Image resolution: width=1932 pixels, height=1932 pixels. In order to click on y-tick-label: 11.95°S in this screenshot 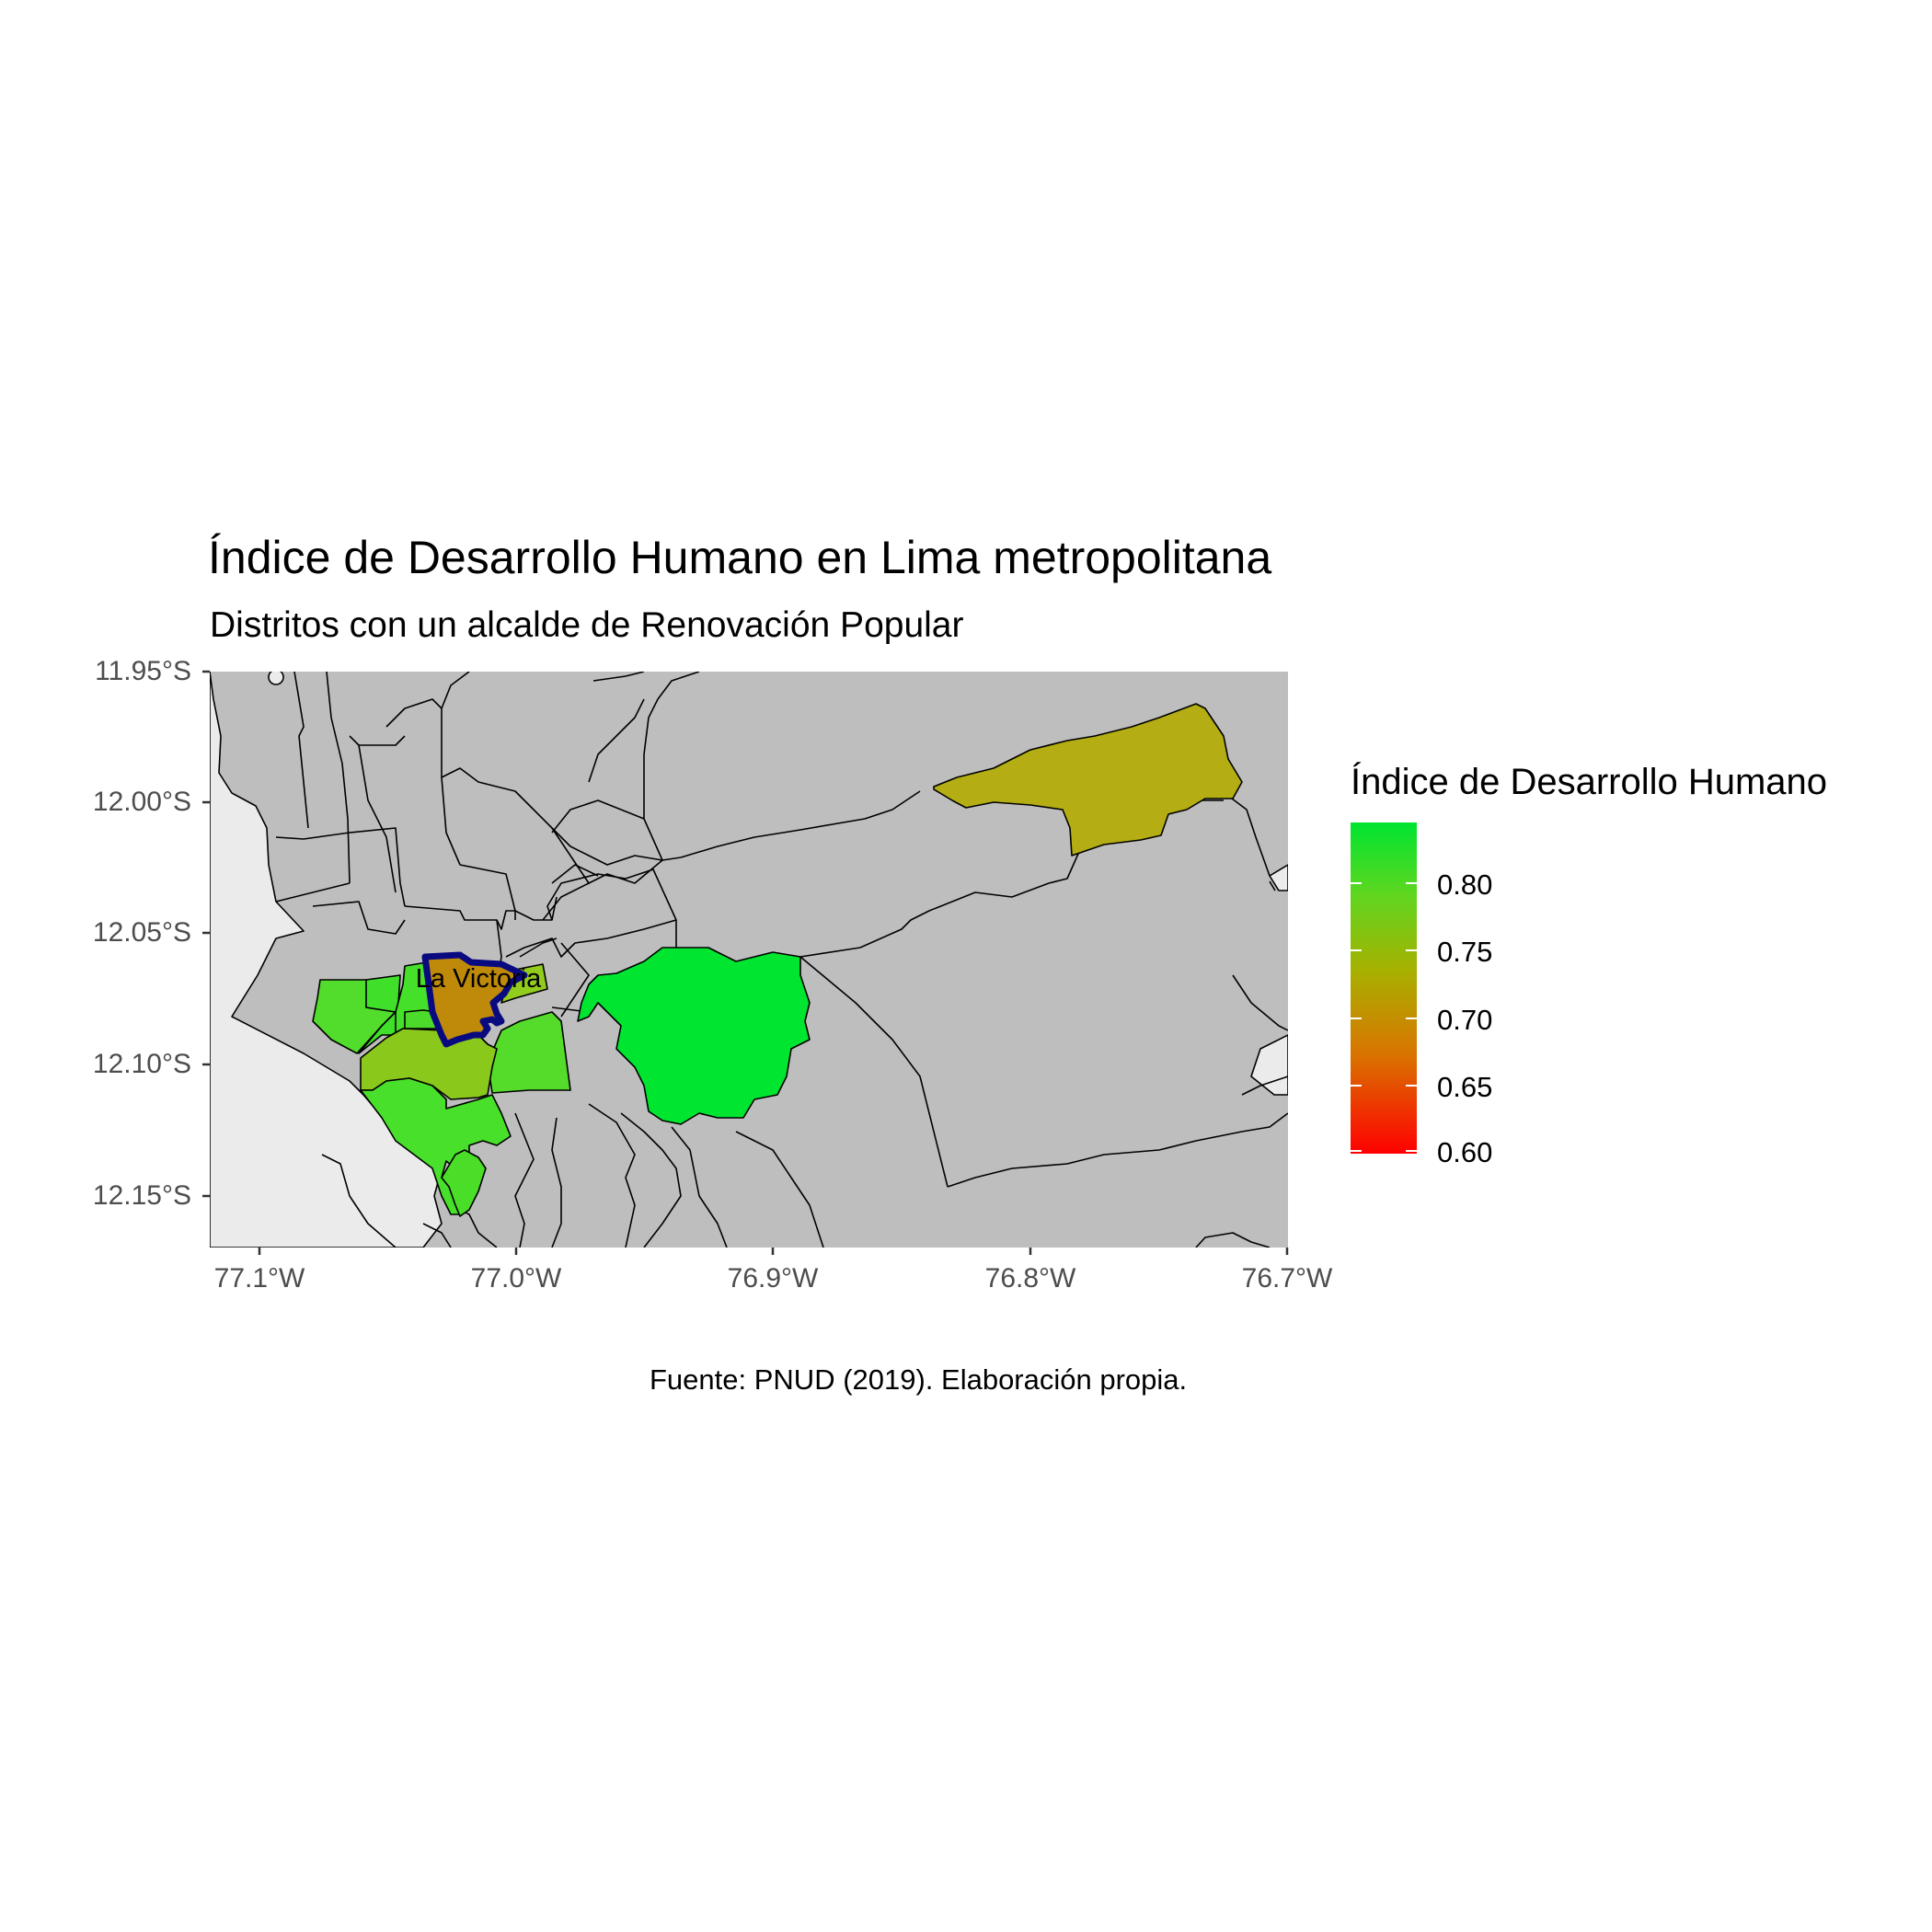, I will do `click(143, 671)`.